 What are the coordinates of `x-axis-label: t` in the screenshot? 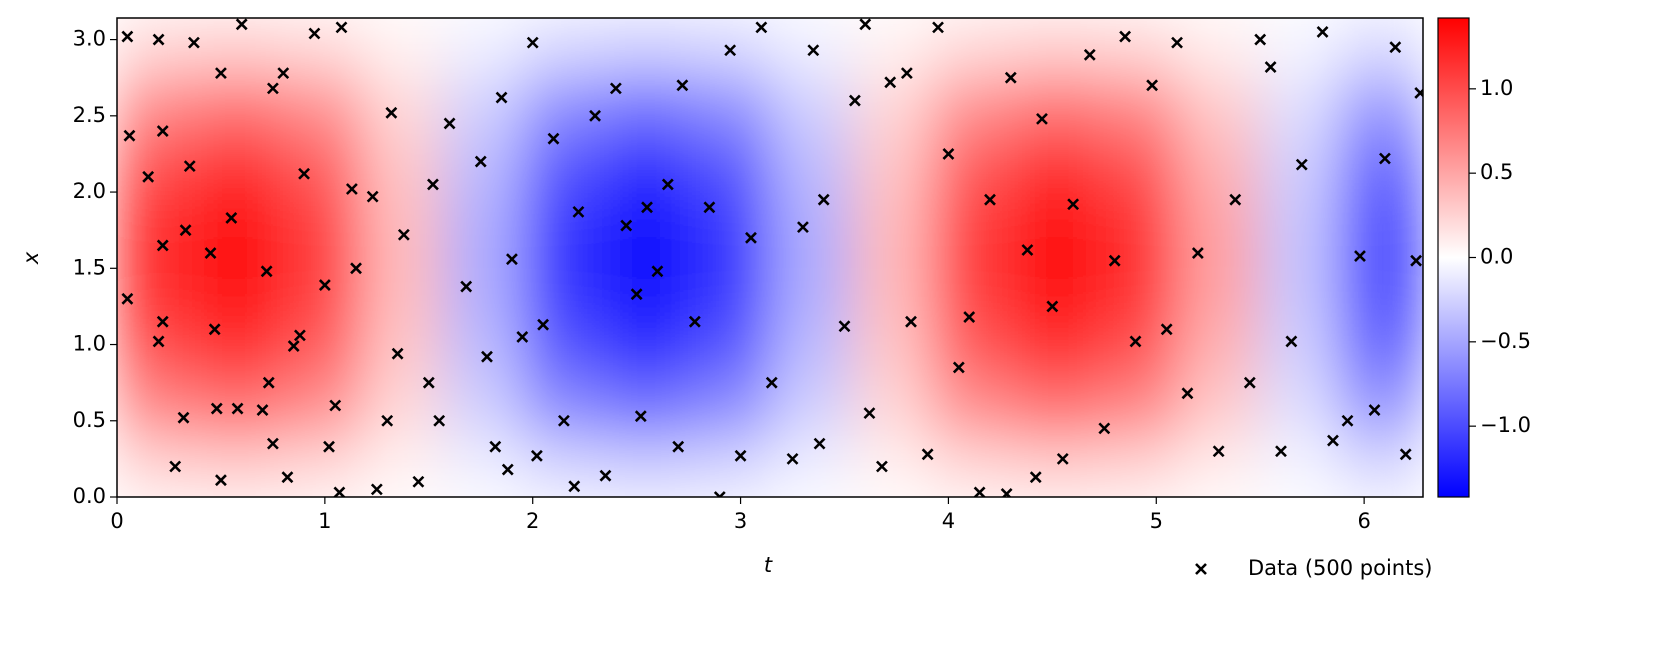 It's located at (768, 565).